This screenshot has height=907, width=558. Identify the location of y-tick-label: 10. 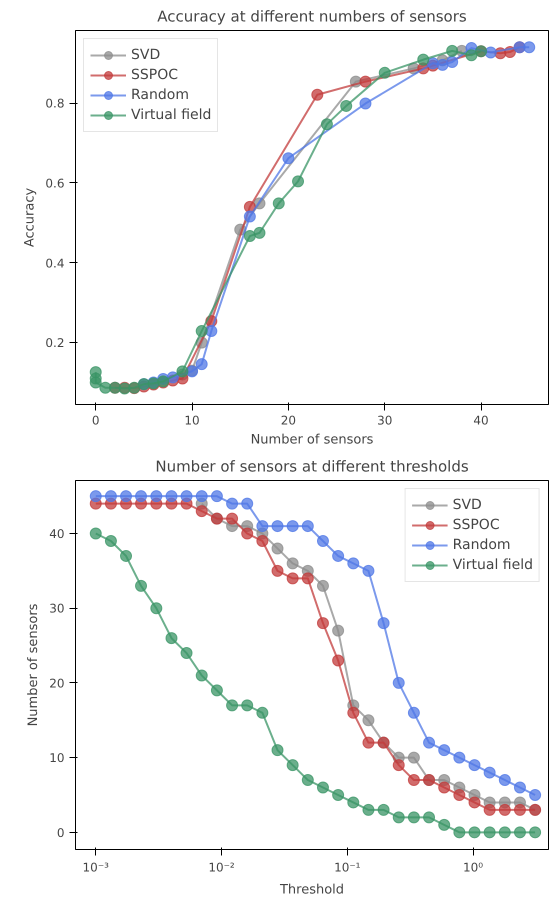
(57, 758).